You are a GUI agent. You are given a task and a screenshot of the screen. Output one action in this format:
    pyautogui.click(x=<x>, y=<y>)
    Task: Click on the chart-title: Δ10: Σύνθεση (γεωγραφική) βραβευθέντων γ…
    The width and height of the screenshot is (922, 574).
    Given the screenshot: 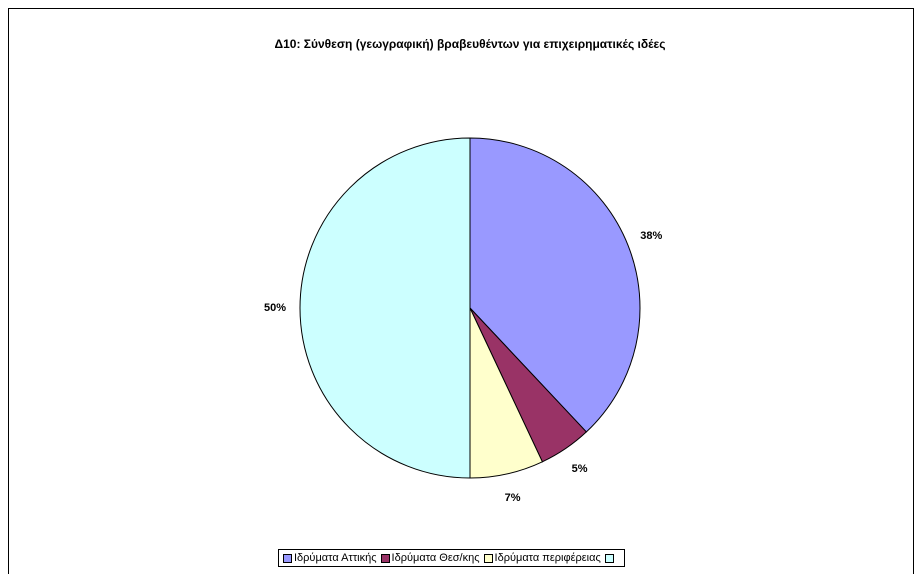 What is the action you would take?
    pyautogui.click(x=469, y=44)
    